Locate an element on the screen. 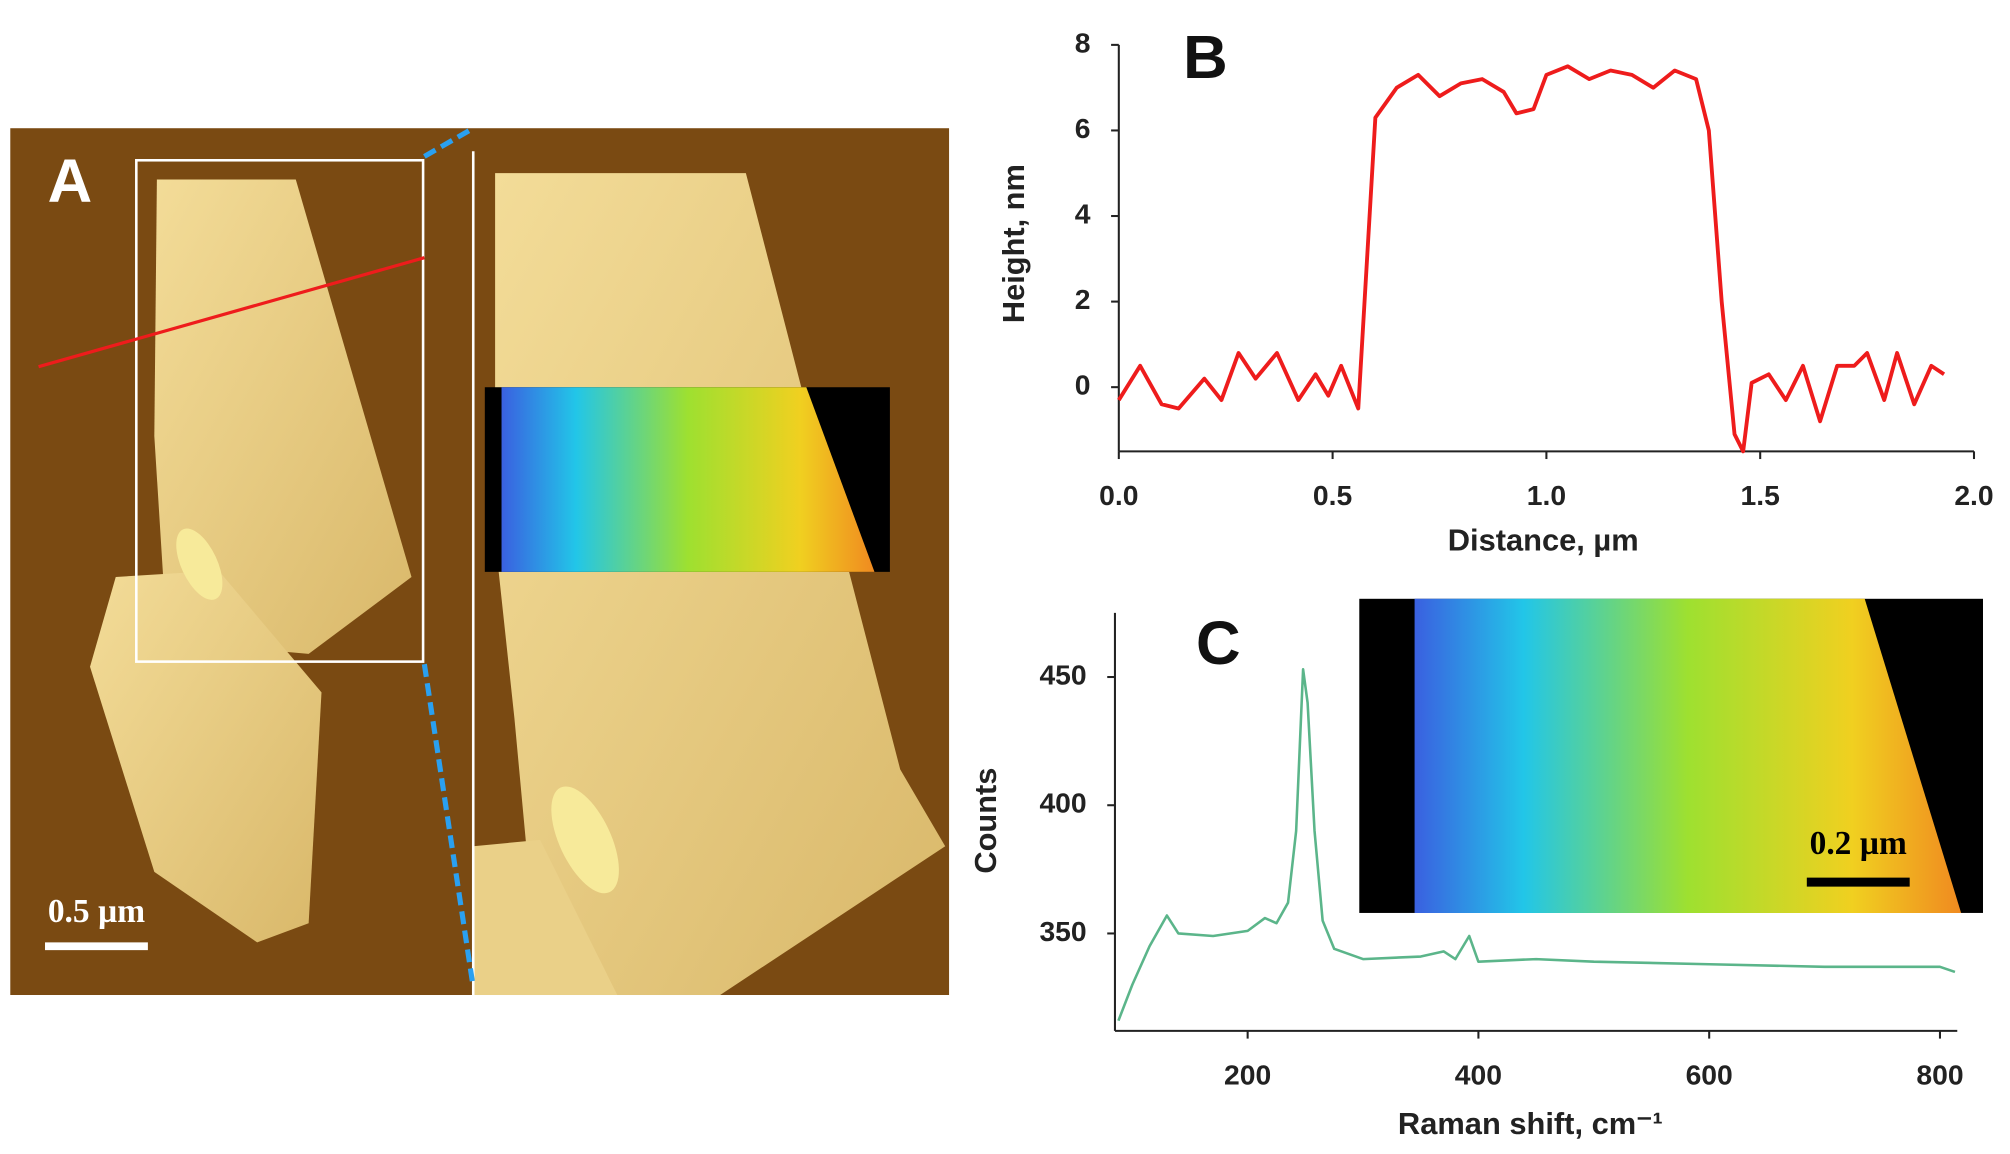 The image size is (2010, 1154). x-tick-label: 1.0 is located at coordinates (1546, 495).